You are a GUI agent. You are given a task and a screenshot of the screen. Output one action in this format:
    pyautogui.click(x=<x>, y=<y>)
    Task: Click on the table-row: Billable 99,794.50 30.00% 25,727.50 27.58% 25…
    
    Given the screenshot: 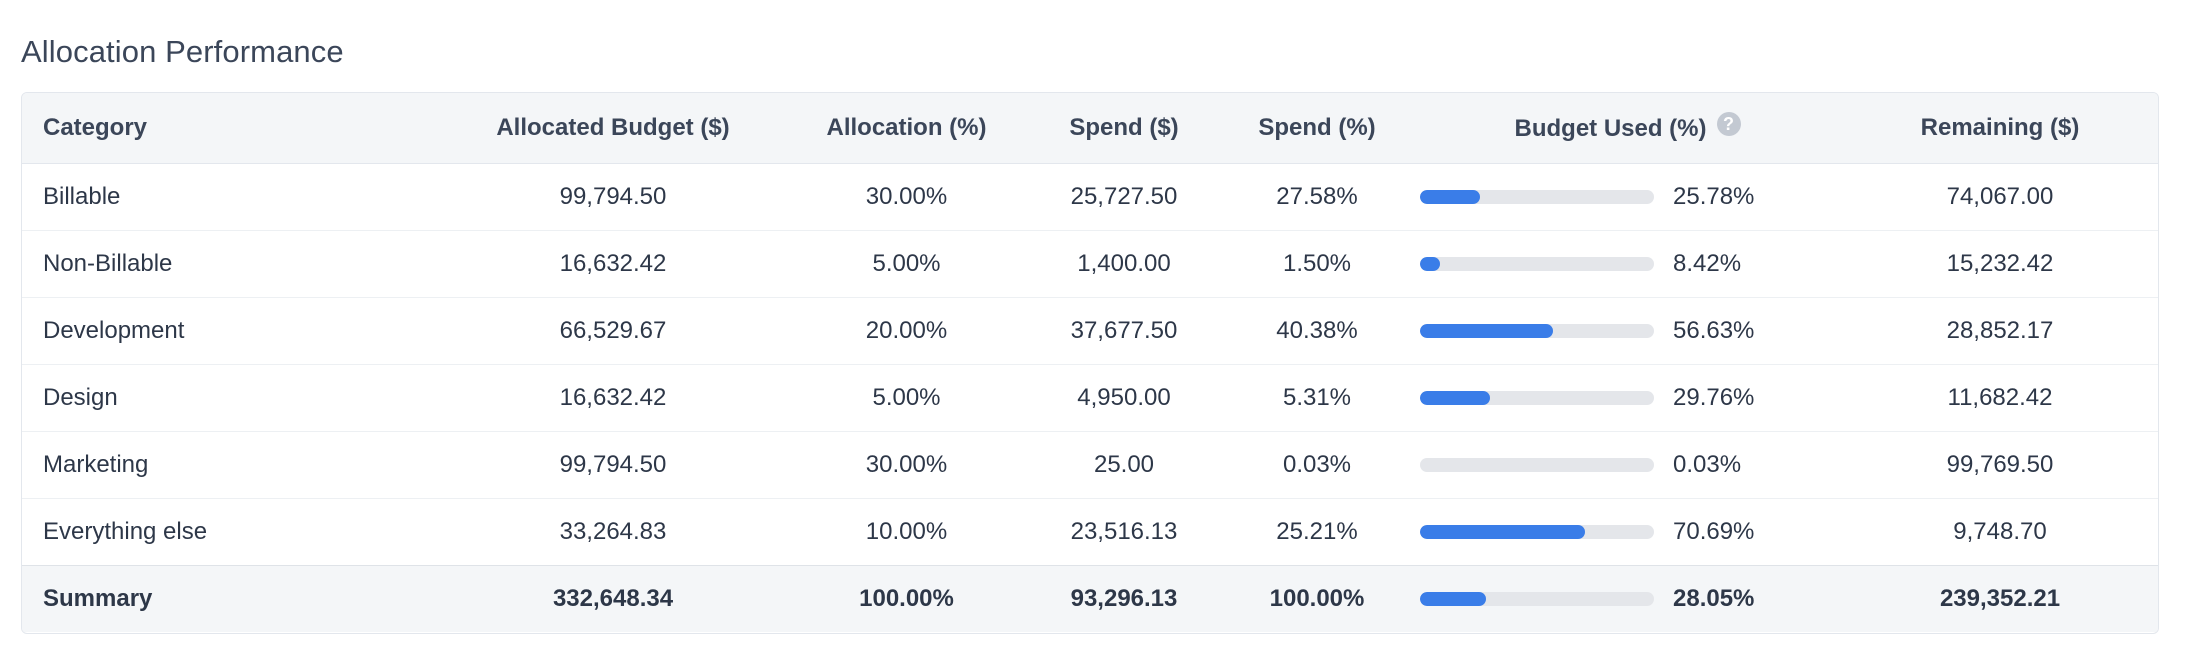 What is the action you would take?
    pyautogui.click(x=1090, y=196)
    